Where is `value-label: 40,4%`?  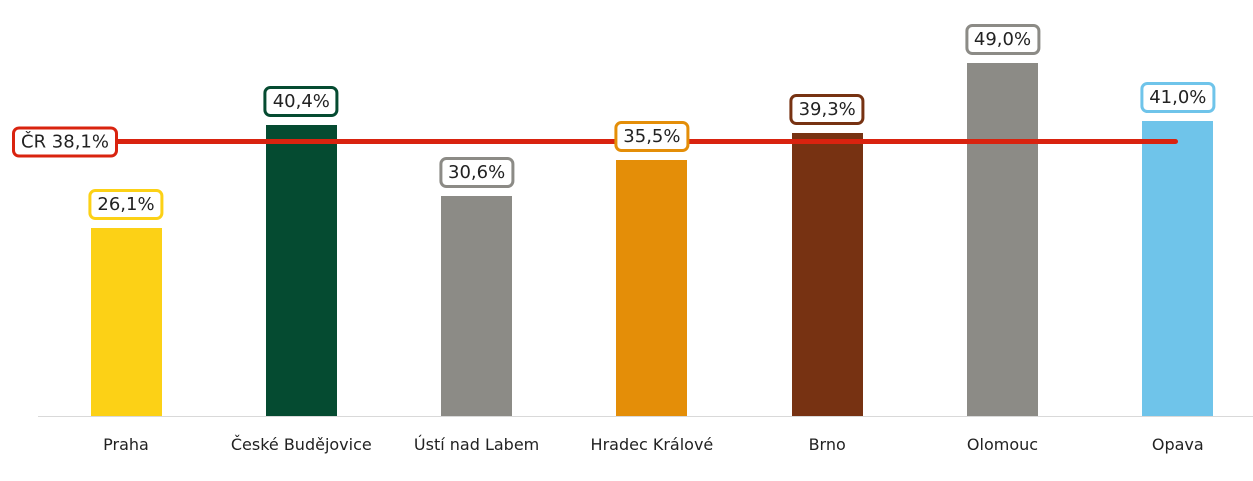 value-label: 40,4% is located at coordinates (301, 102).